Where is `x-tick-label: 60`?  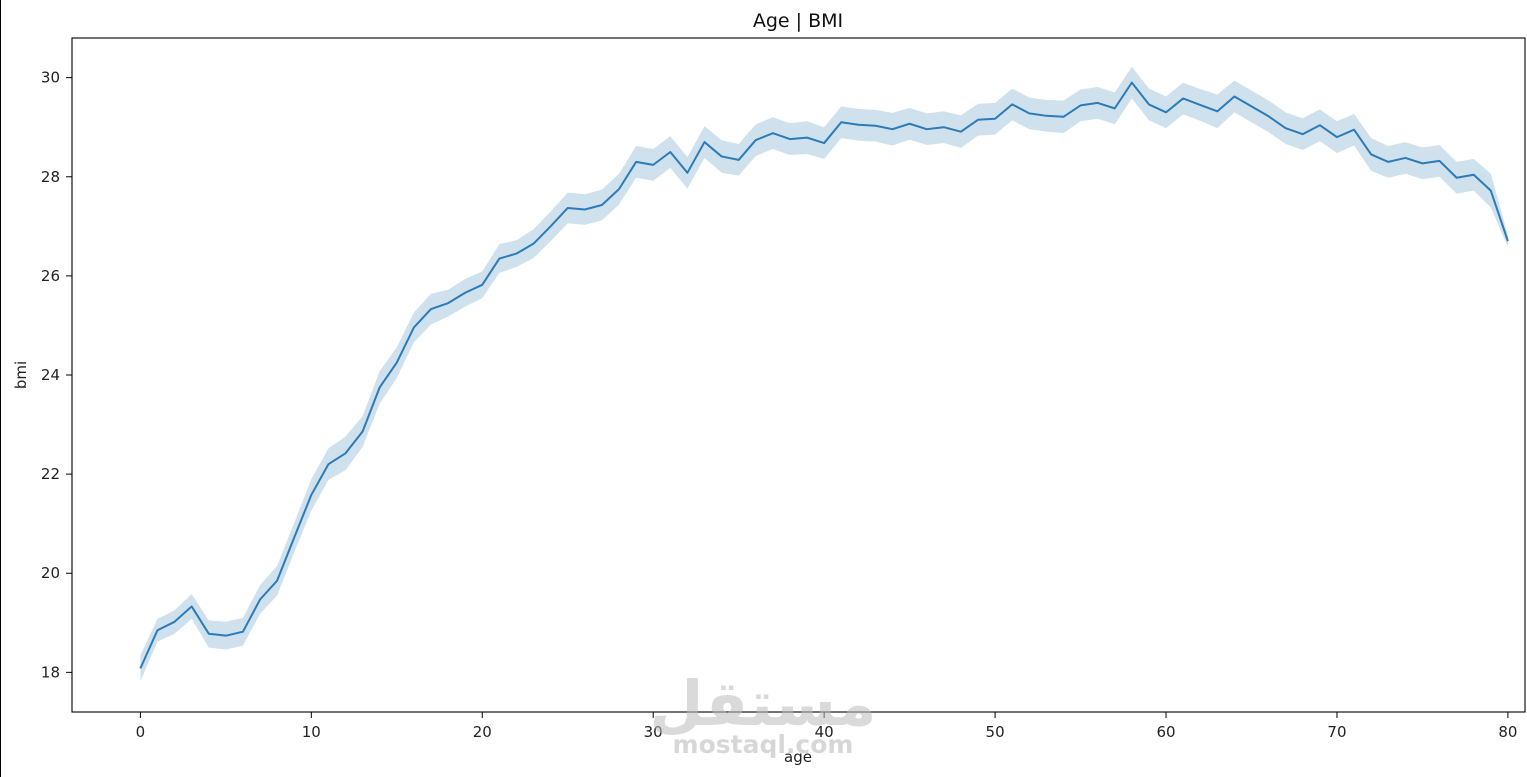 x-tick-label: 60 is located at coordinates (1165, 732).